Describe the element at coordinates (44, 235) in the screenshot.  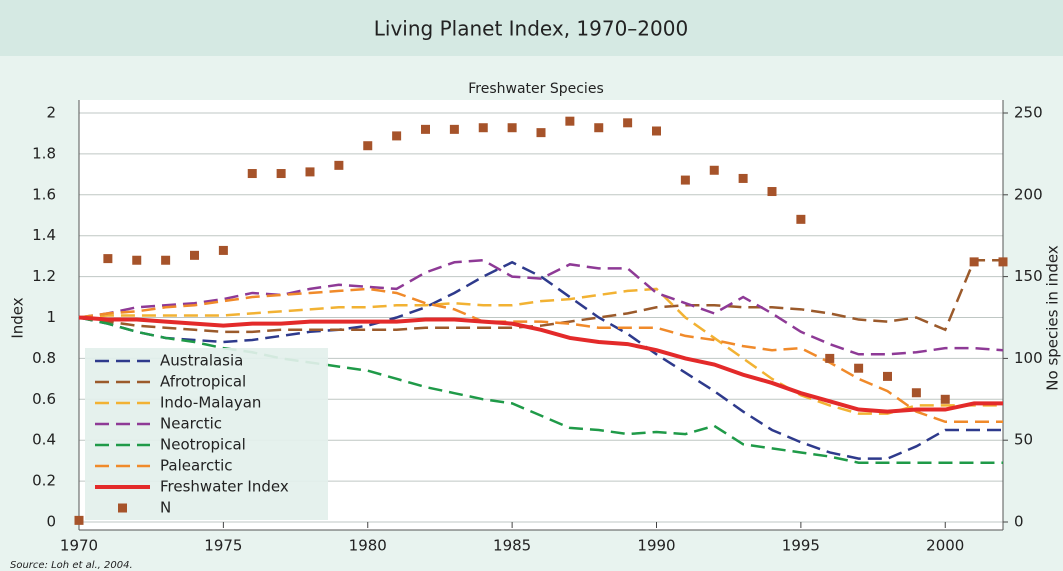
I see `y-tick-label: 1.4` at that location.